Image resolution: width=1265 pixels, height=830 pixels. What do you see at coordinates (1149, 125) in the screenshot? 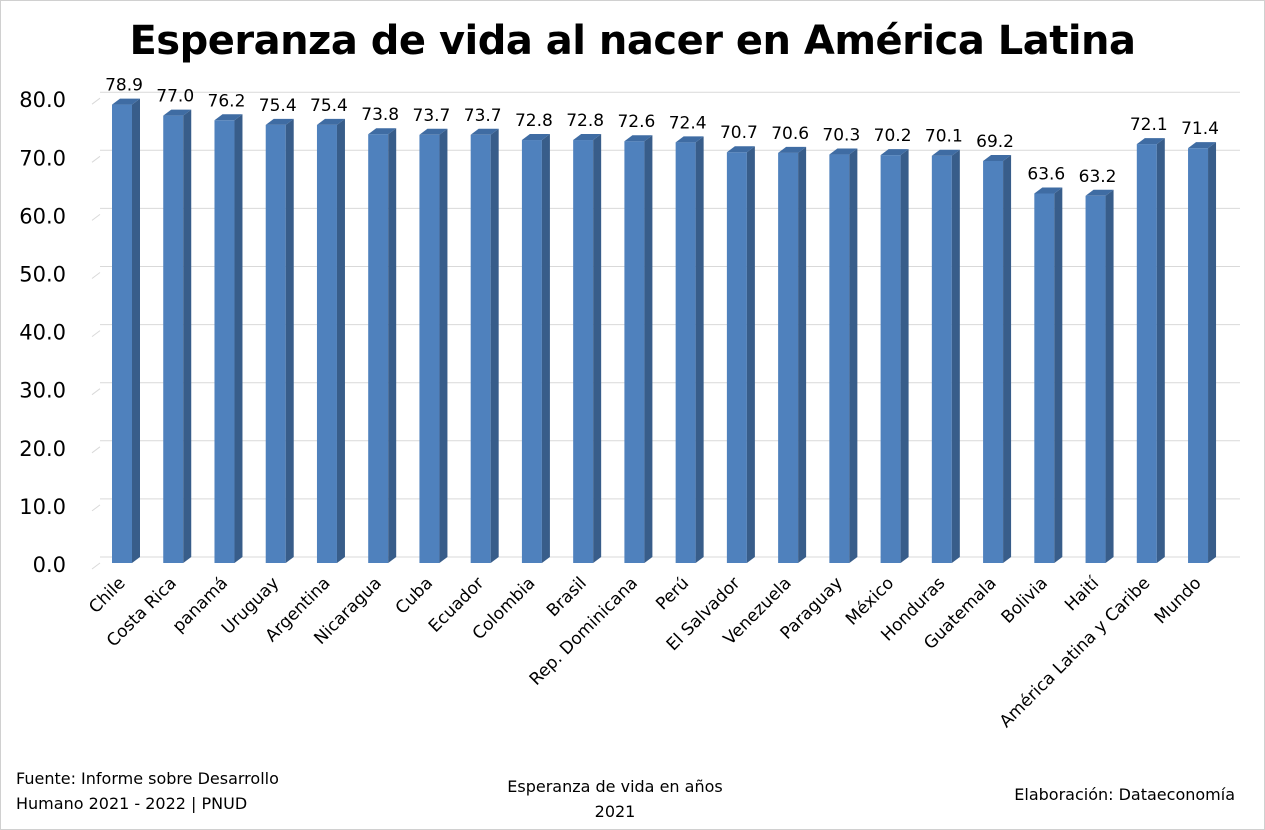
I see `data-label: 72.1` at bounding box center [1149, 125].